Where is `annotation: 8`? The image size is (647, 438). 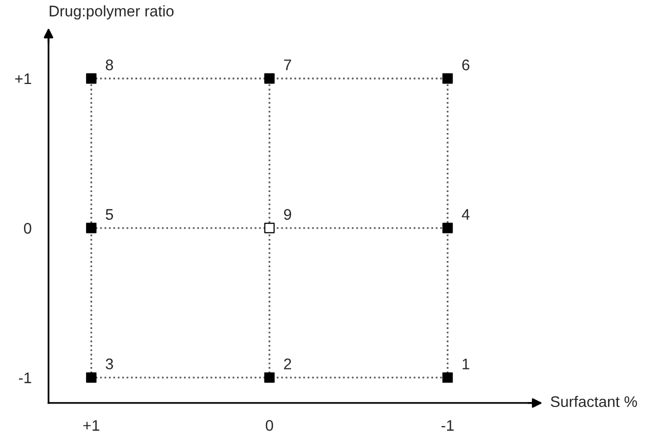 annotation: 8 is located at coordinates (110, 65).